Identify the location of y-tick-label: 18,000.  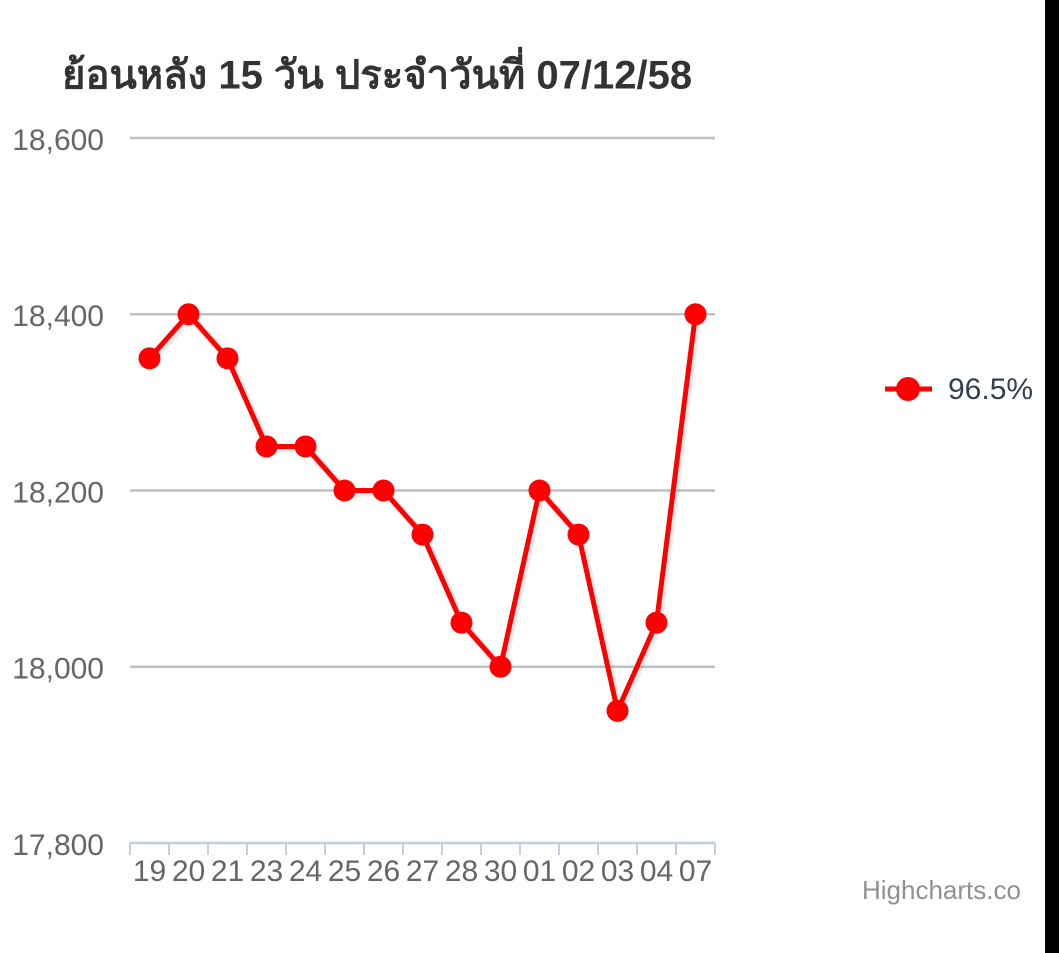
(58, 669).